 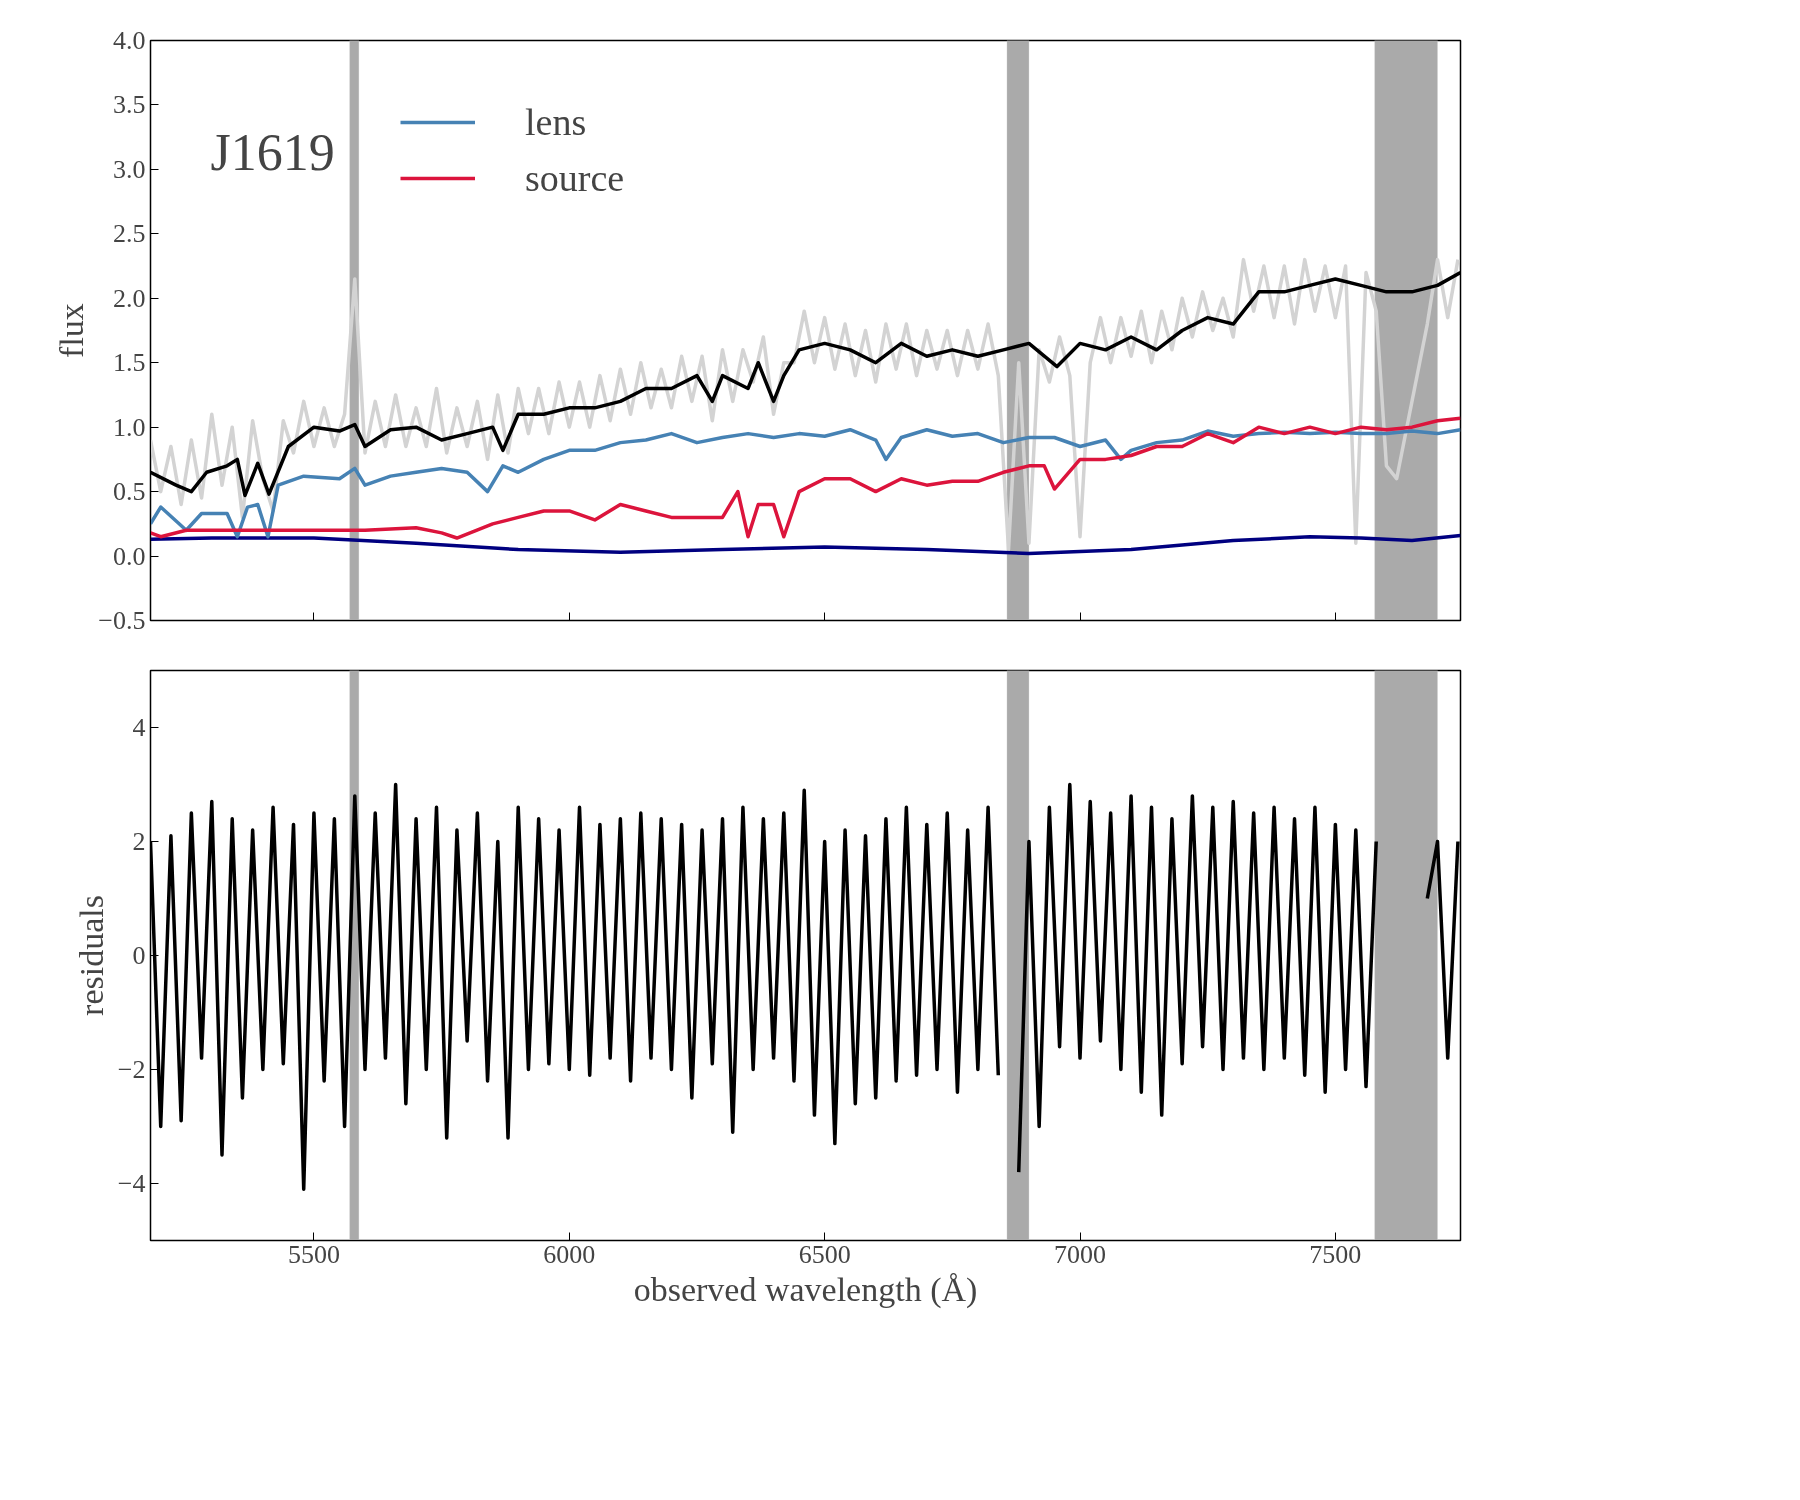 What do you see at coordinates (129, 234) in the screenshot?
I see `y-tick-label: 2.5` at bounding box center [129, 234].